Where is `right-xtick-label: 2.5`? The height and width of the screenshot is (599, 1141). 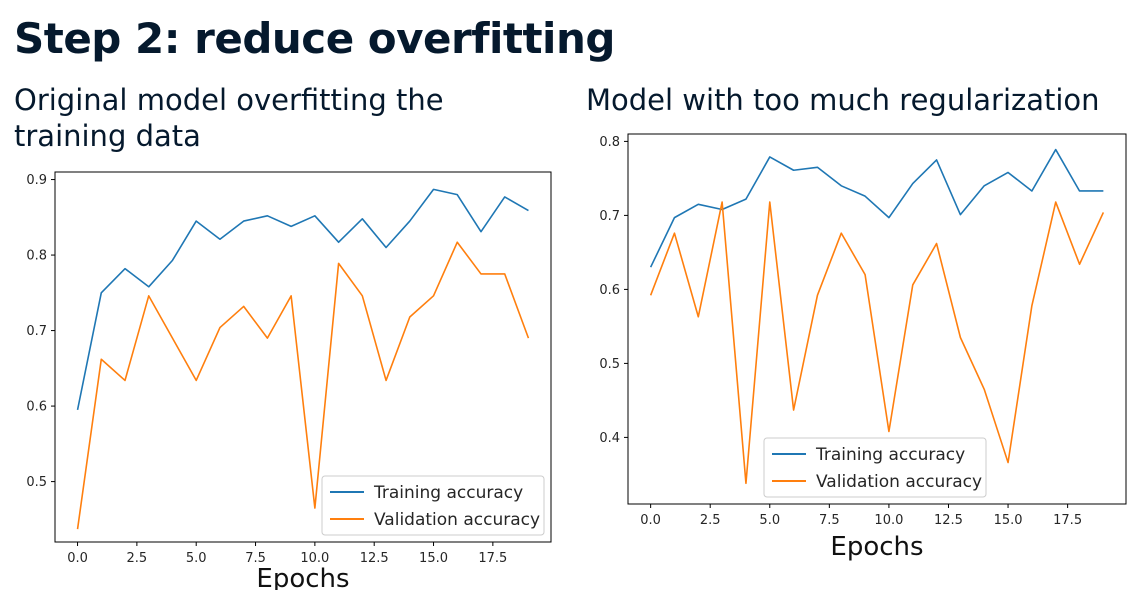 right-xtick-label: 2.5 is located at coordinates (710, 520).